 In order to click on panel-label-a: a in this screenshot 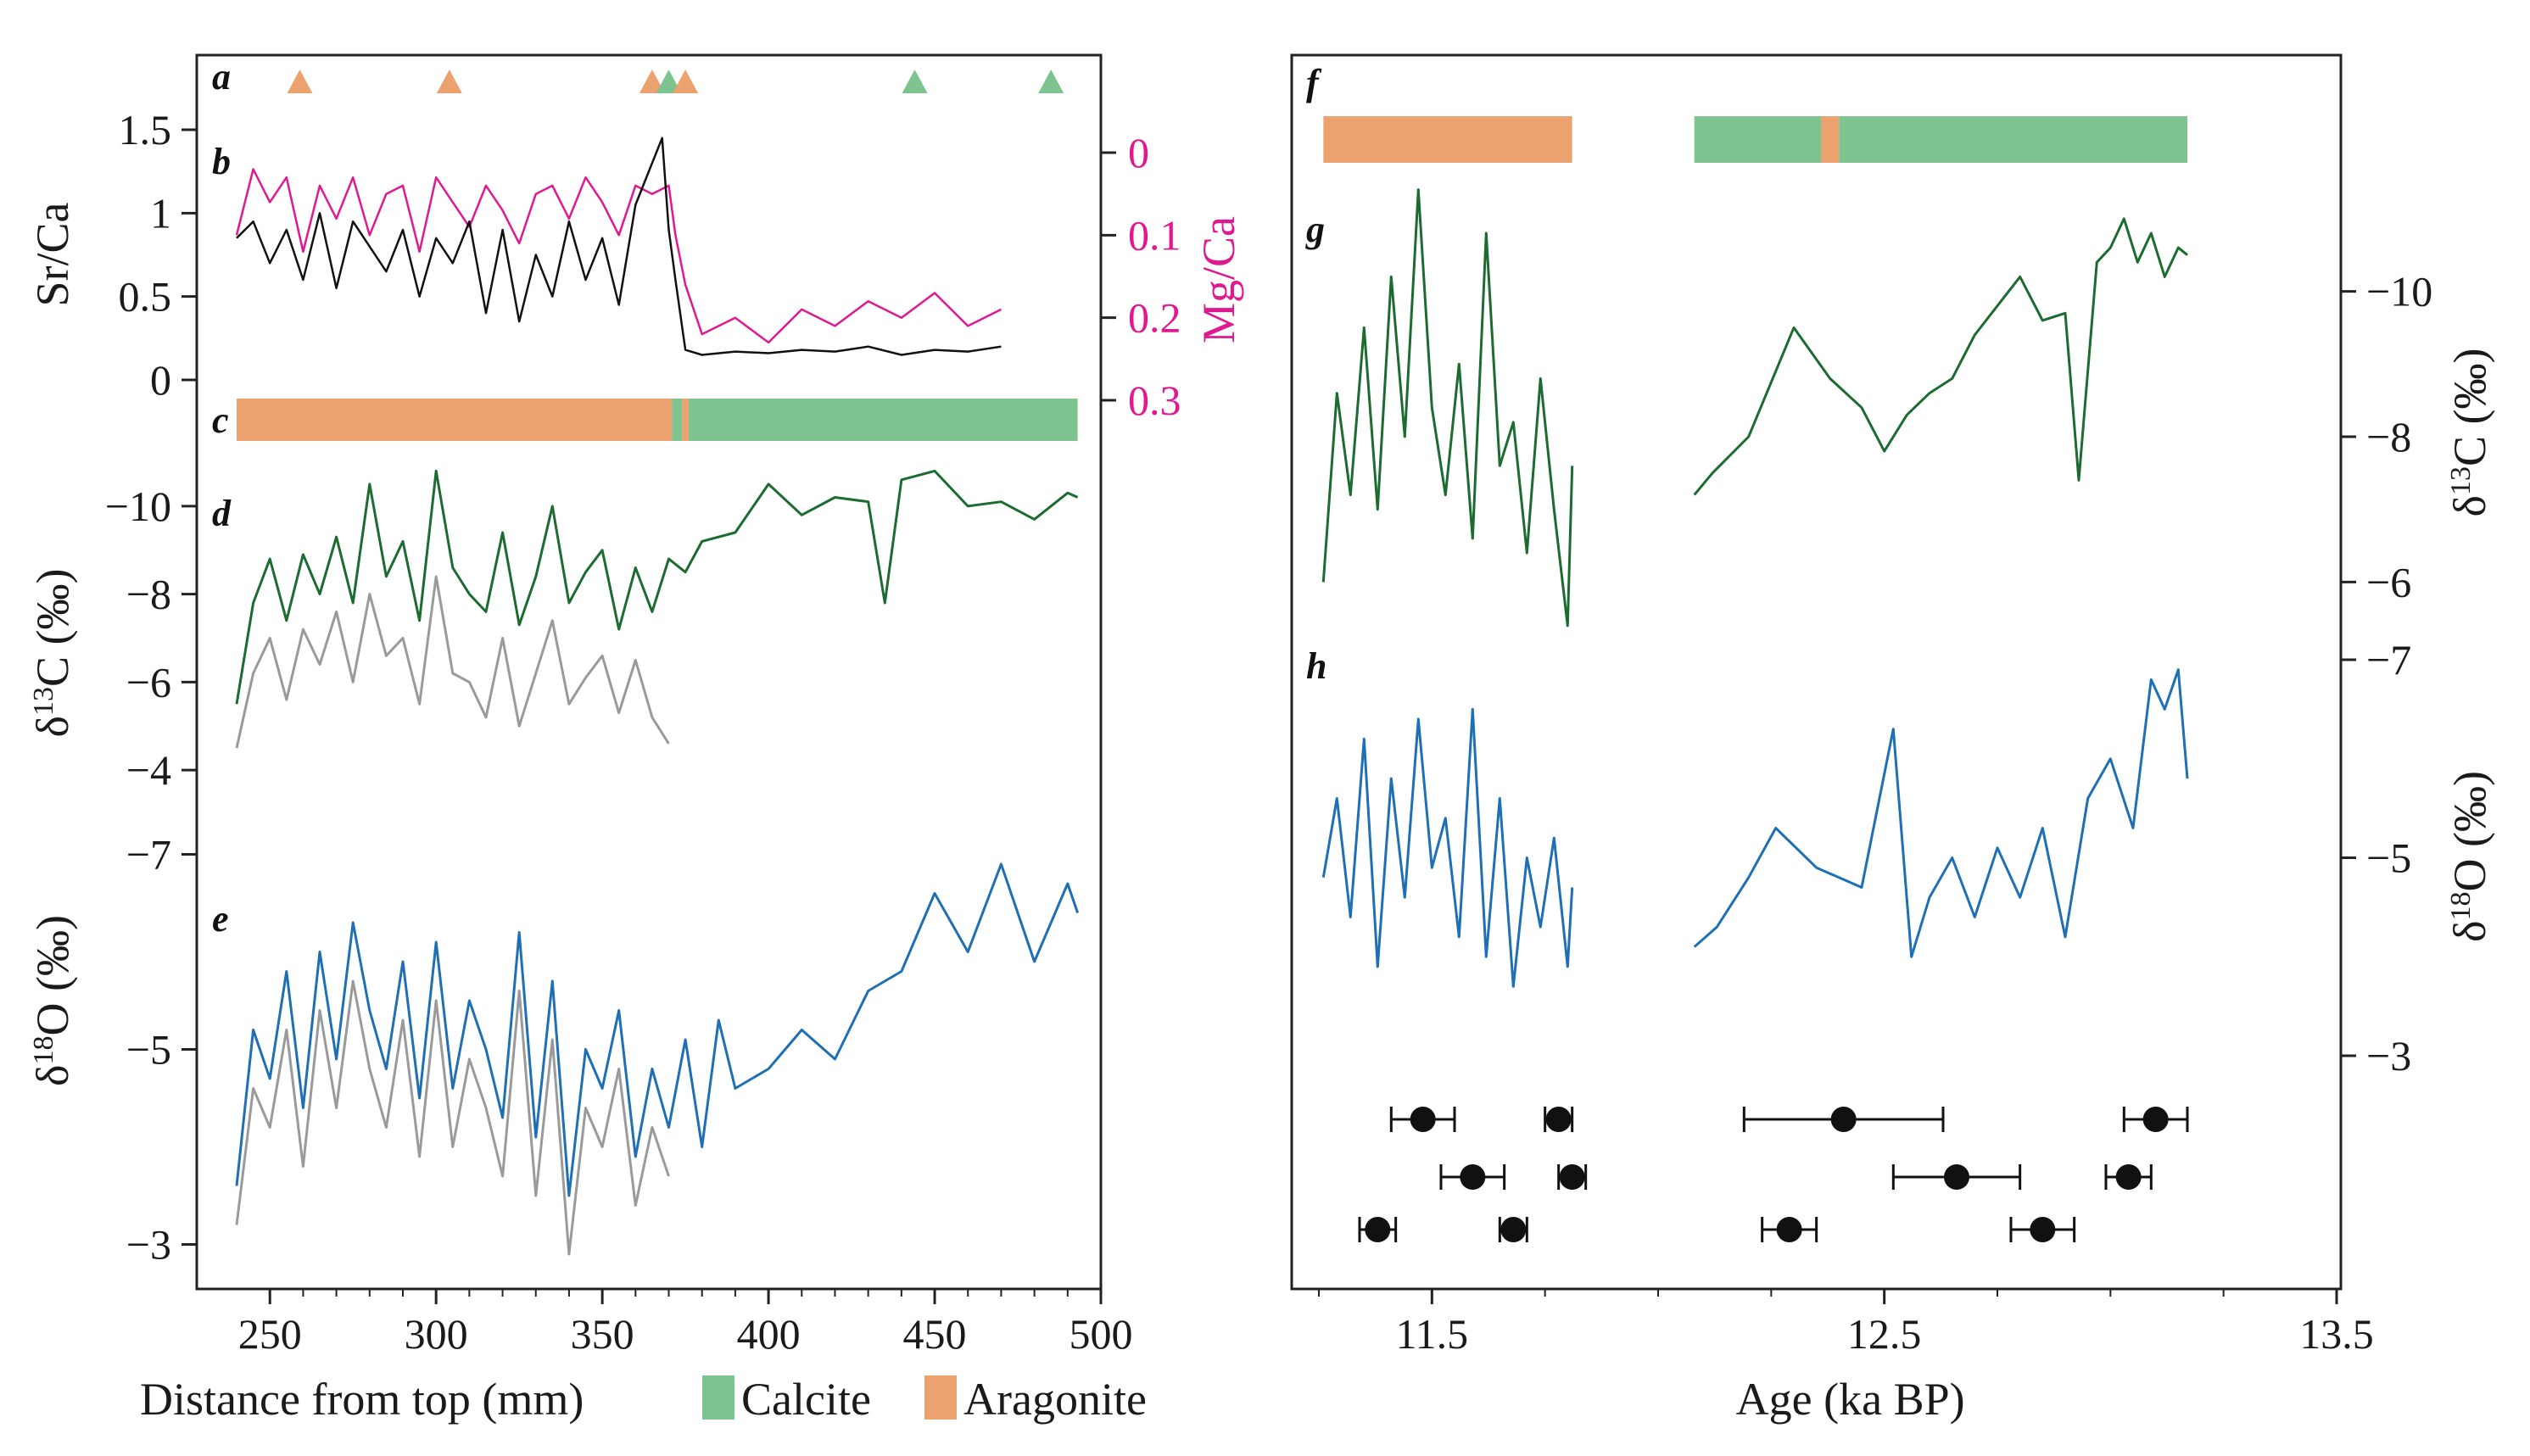, I will do `click(222, 77)`.